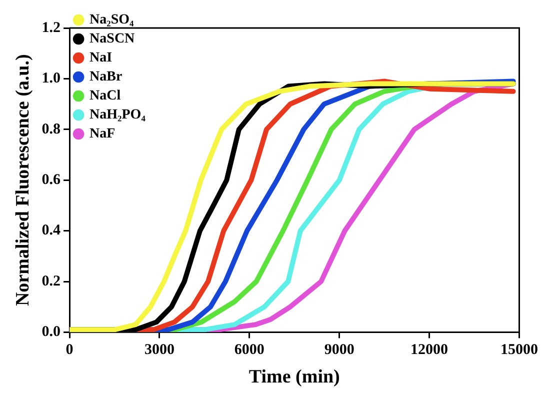 The image size is (549, 401). I want to click on y-tick-label: 0.0, so click(51, 332).